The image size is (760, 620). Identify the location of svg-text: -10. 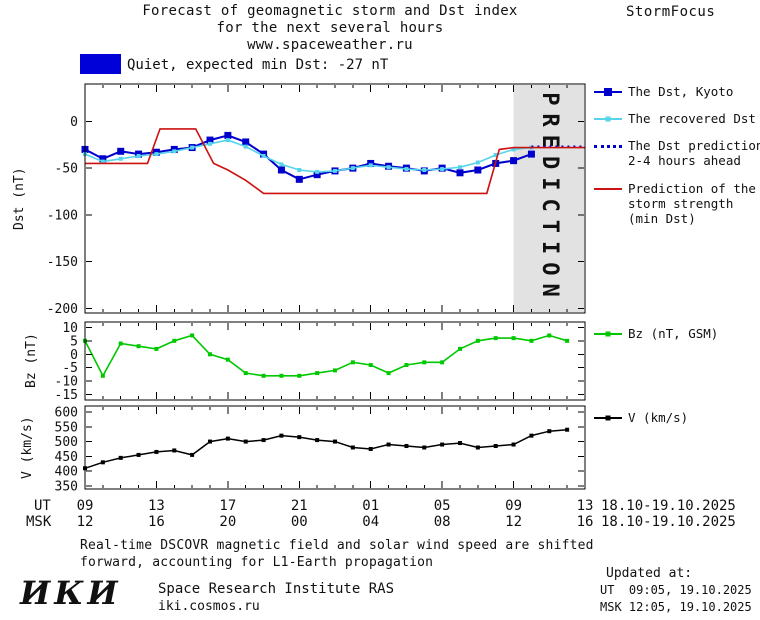
(66, 382).